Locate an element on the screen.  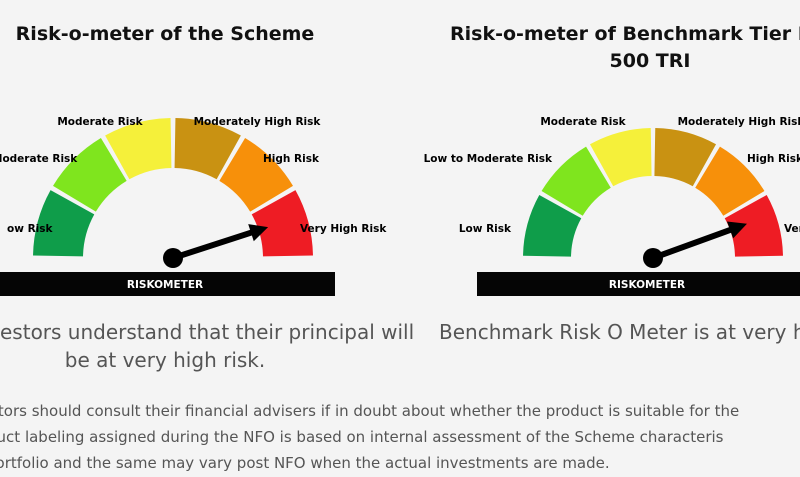
benchmark-risk-caption: Benchmark Risk O Meter is at very high is located at coordinates (619, 332).